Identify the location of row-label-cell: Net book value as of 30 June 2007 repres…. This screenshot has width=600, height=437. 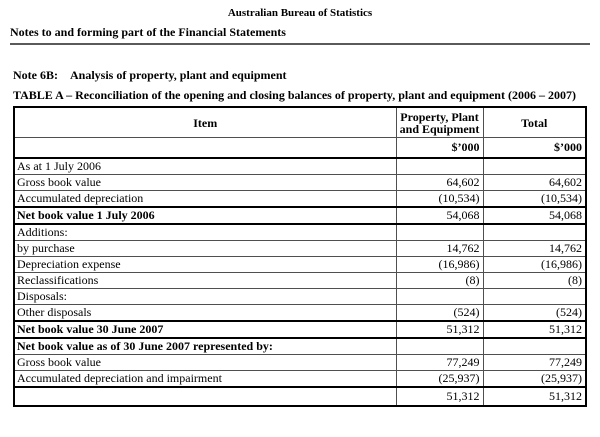
(205, 346).